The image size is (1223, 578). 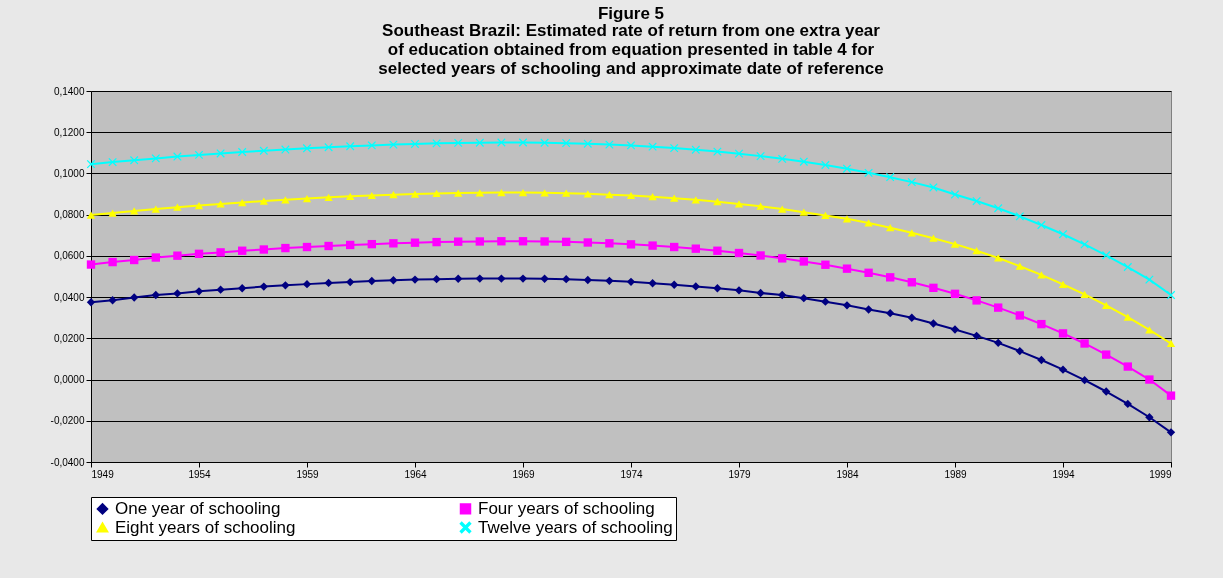 I want to click on chart-subtitle: Southeast Brazil: Estimated rate of return from one extra year of education obtained from equation presented in table 4 for selected years of schooling and approximate date of reference, so click(x=631, y=49).